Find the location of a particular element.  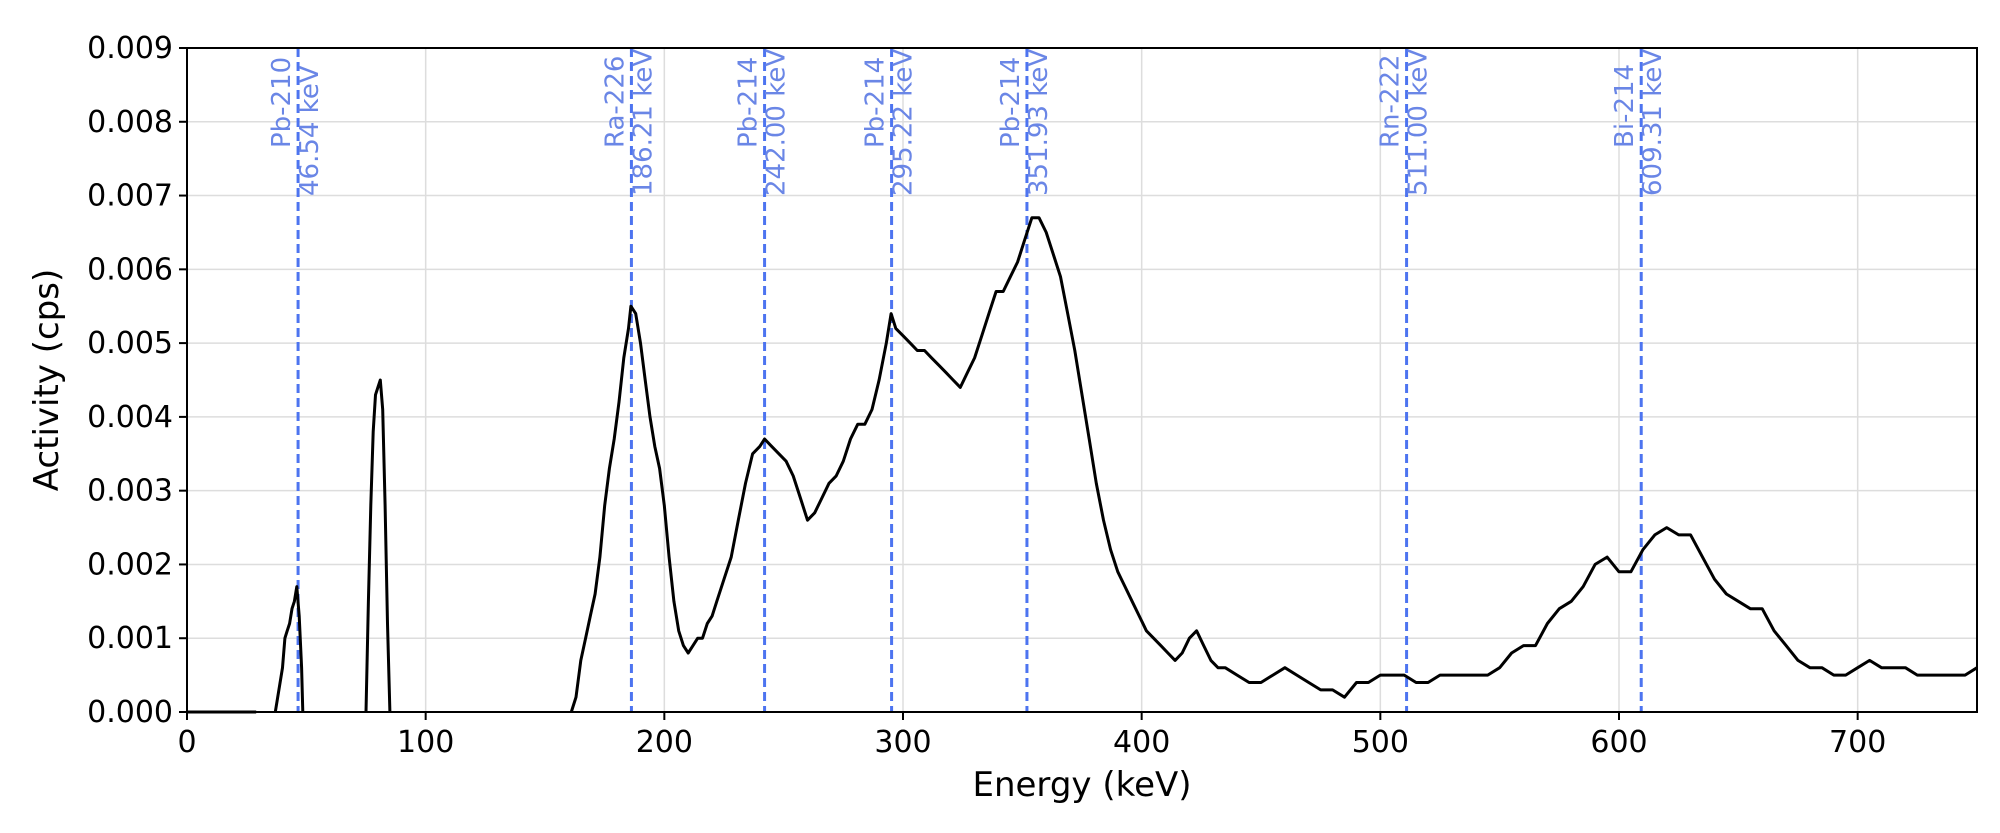

y-axis-title: Activity (cps) is located at coordinates (47, 380).